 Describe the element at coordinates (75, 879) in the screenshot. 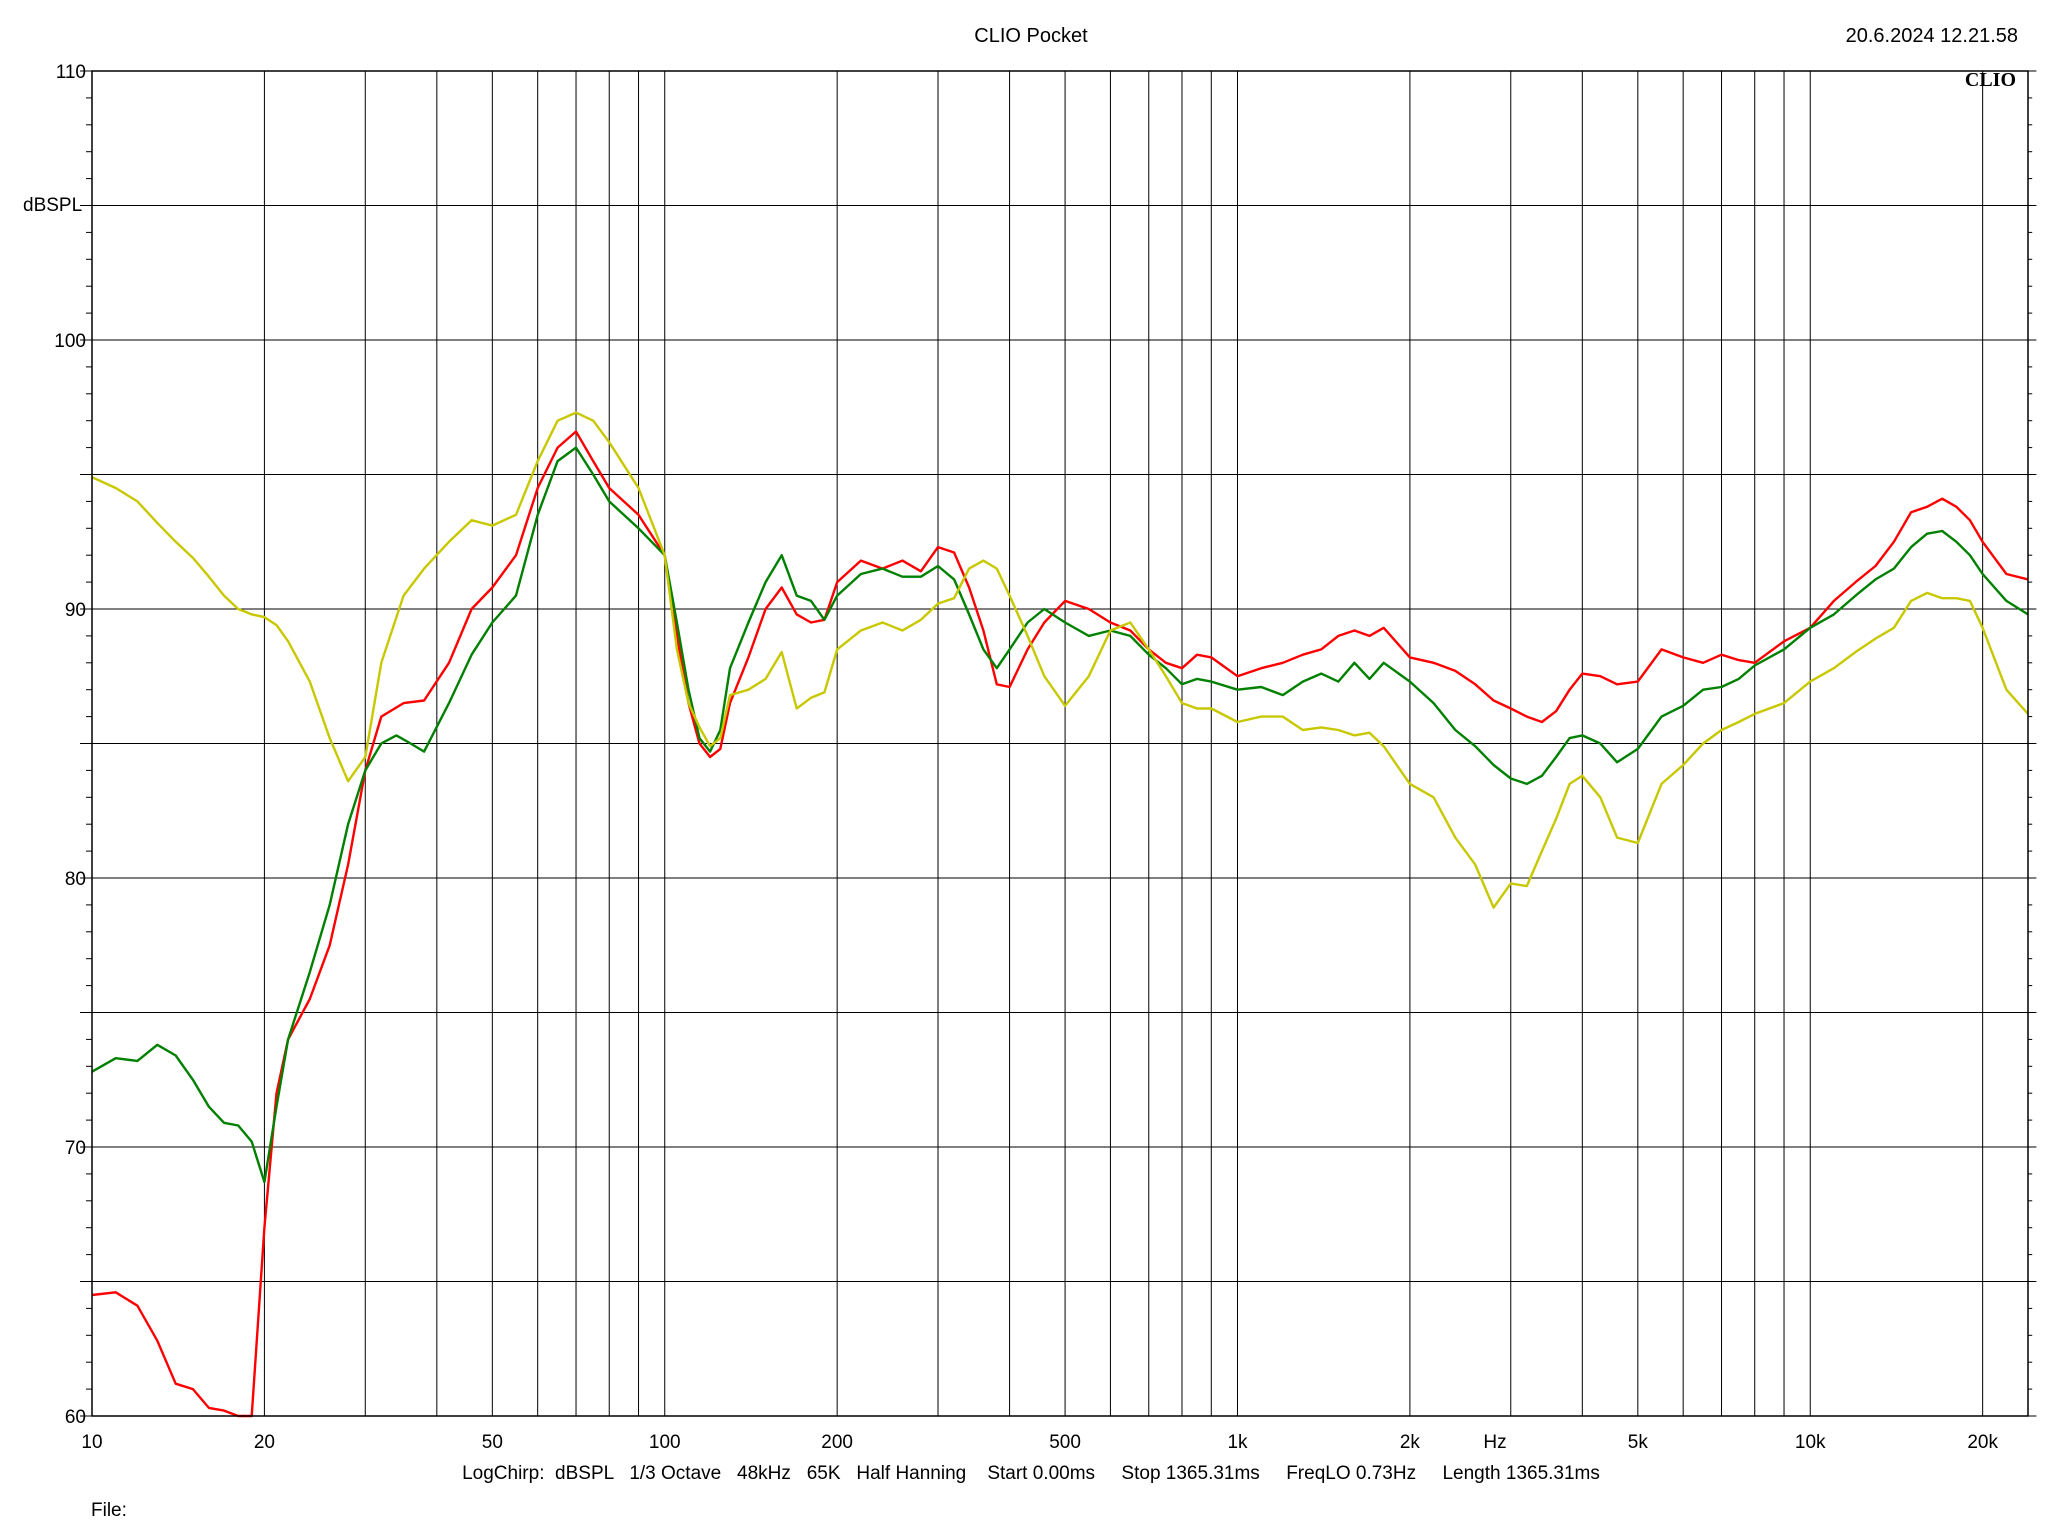

I see `y-tick-label: 80` at that location.